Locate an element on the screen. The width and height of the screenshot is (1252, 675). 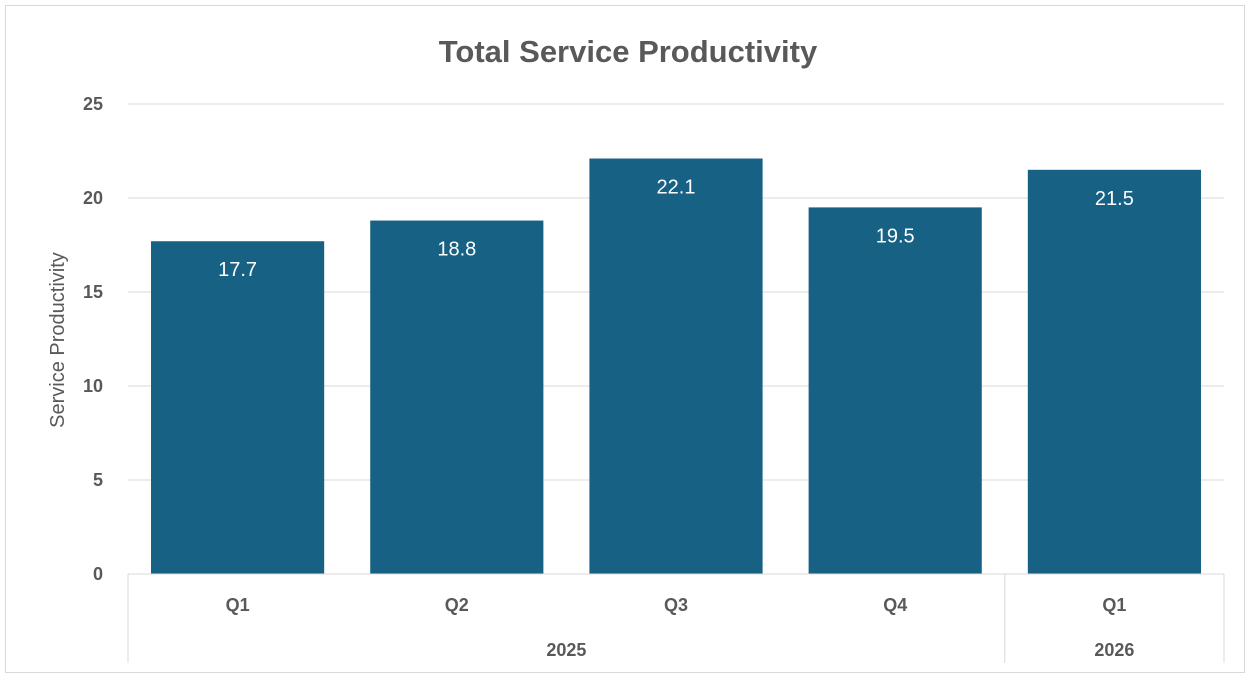
y-tick-label: 20 is located at coordinates (93, 198).